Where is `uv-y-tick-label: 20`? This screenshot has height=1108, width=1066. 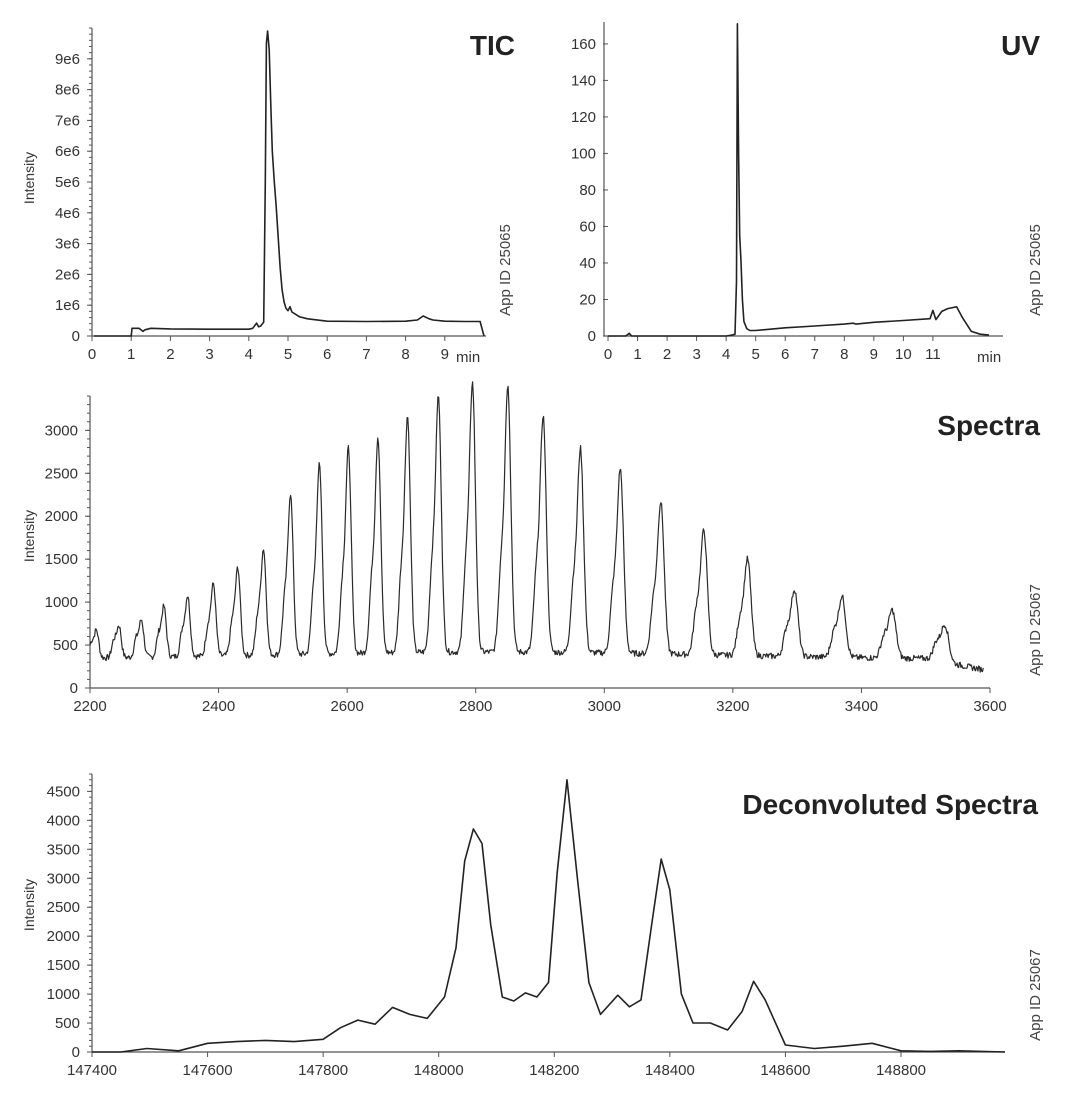
uv-y-tick-label: 20 is located at coordinates (587, 299).